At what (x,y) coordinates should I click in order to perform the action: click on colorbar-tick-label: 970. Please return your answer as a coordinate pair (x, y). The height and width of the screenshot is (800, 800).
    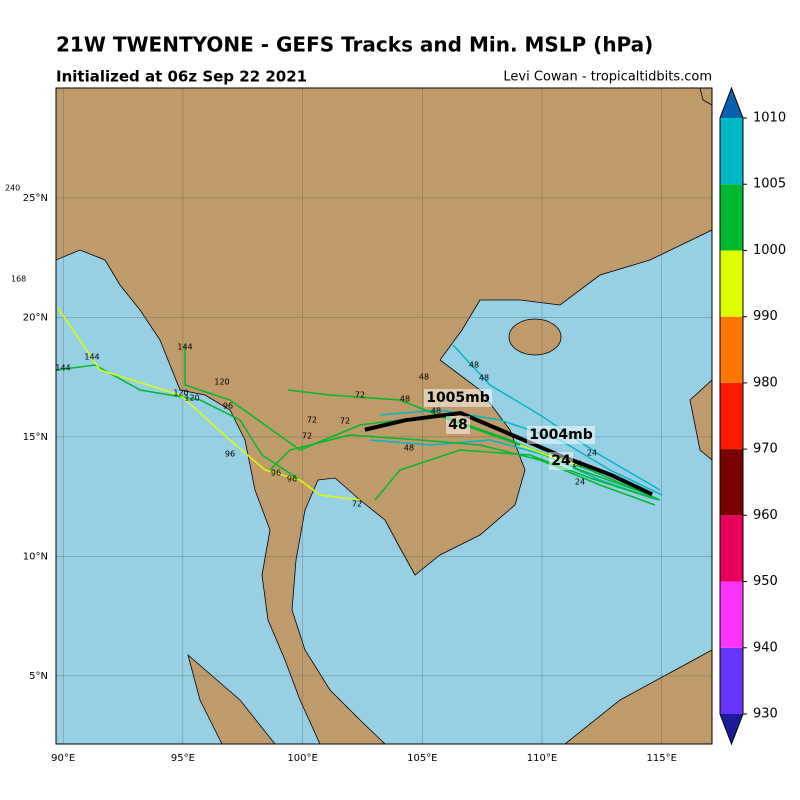
    Looking at the image, I should click on (765, 449).